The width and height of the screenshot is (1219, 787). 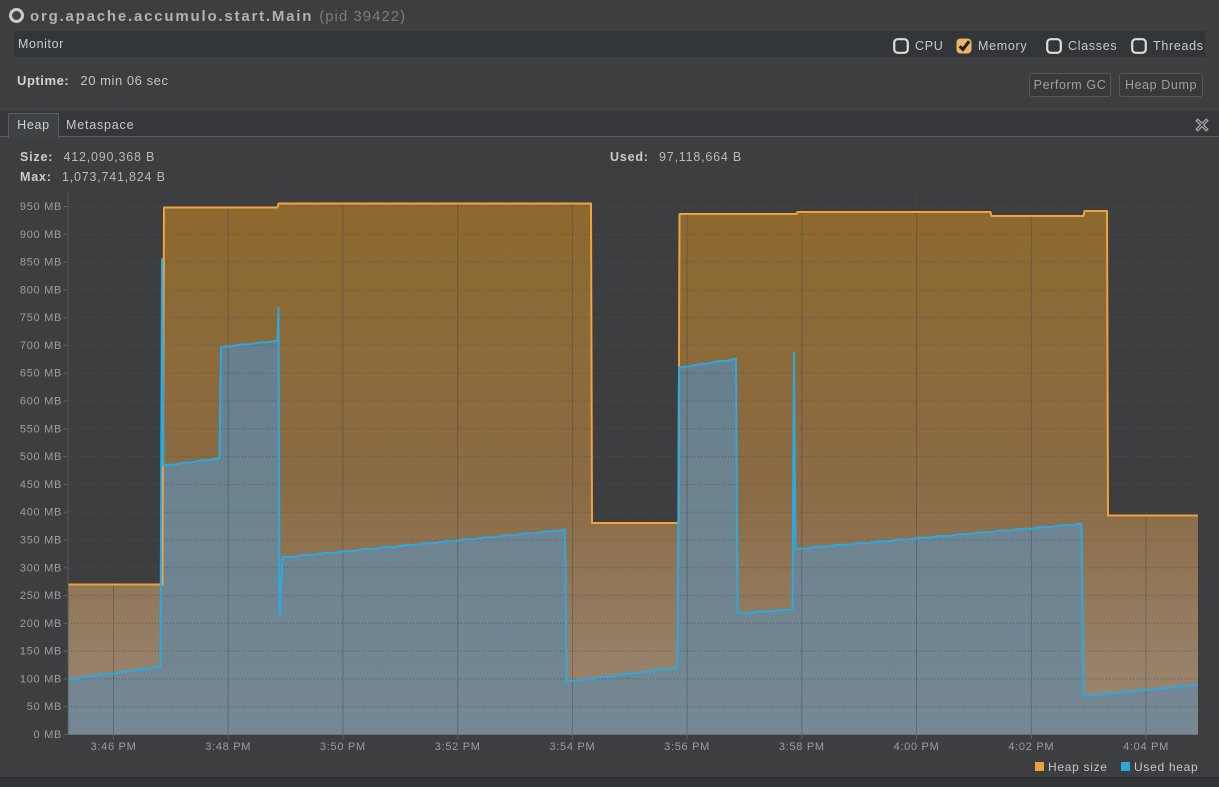 What do you see at coordinates (41, 457) in the screenshot?
I see `svg-text: 500 MB` at bounding box center [41, 457].